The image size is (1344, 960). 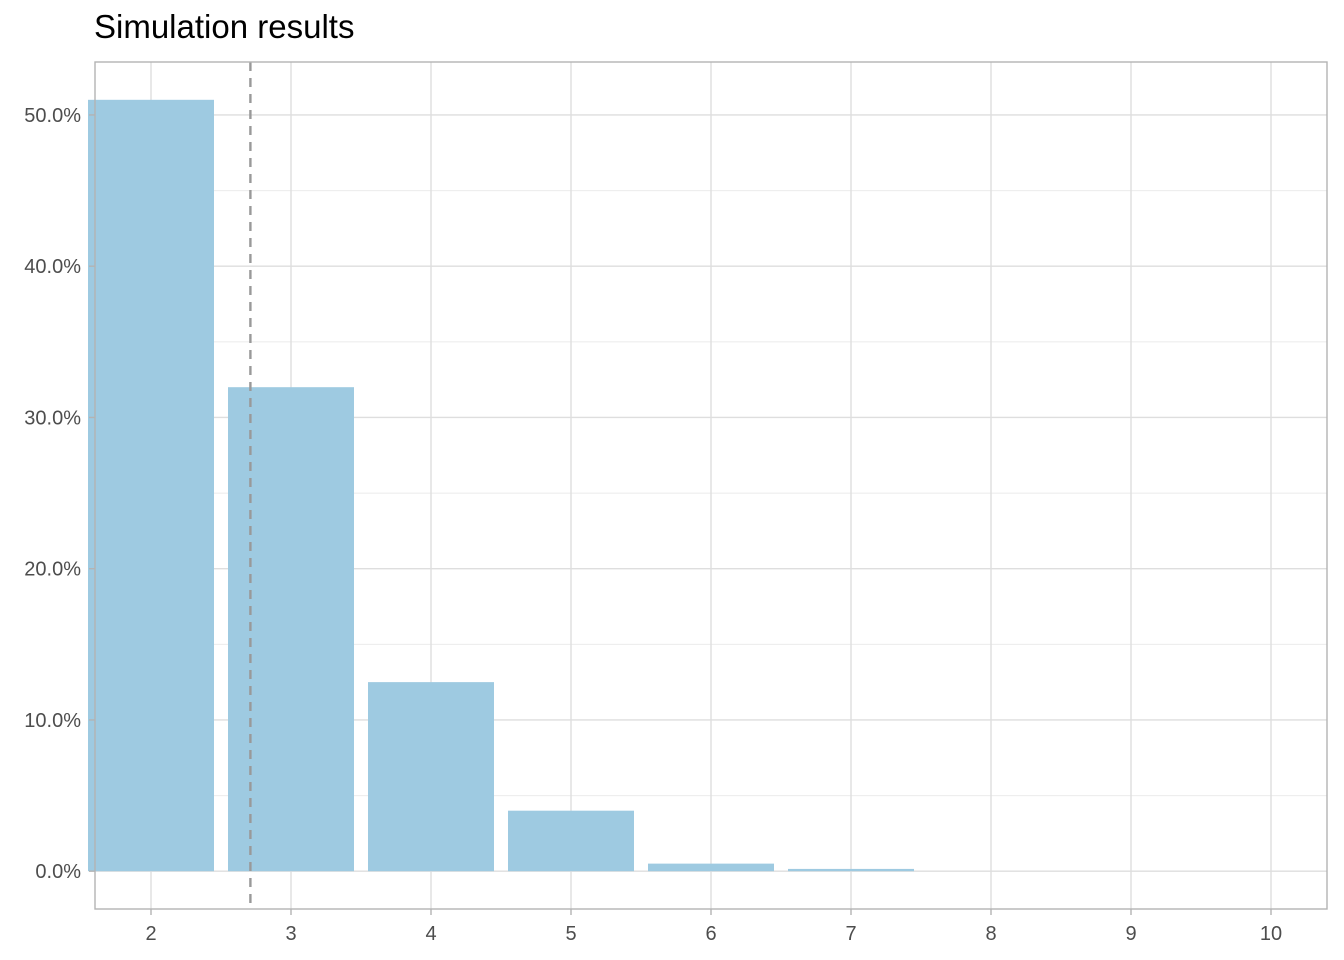 I want to click on y-tick-label: 20.0%, so click(x=52, y=570).